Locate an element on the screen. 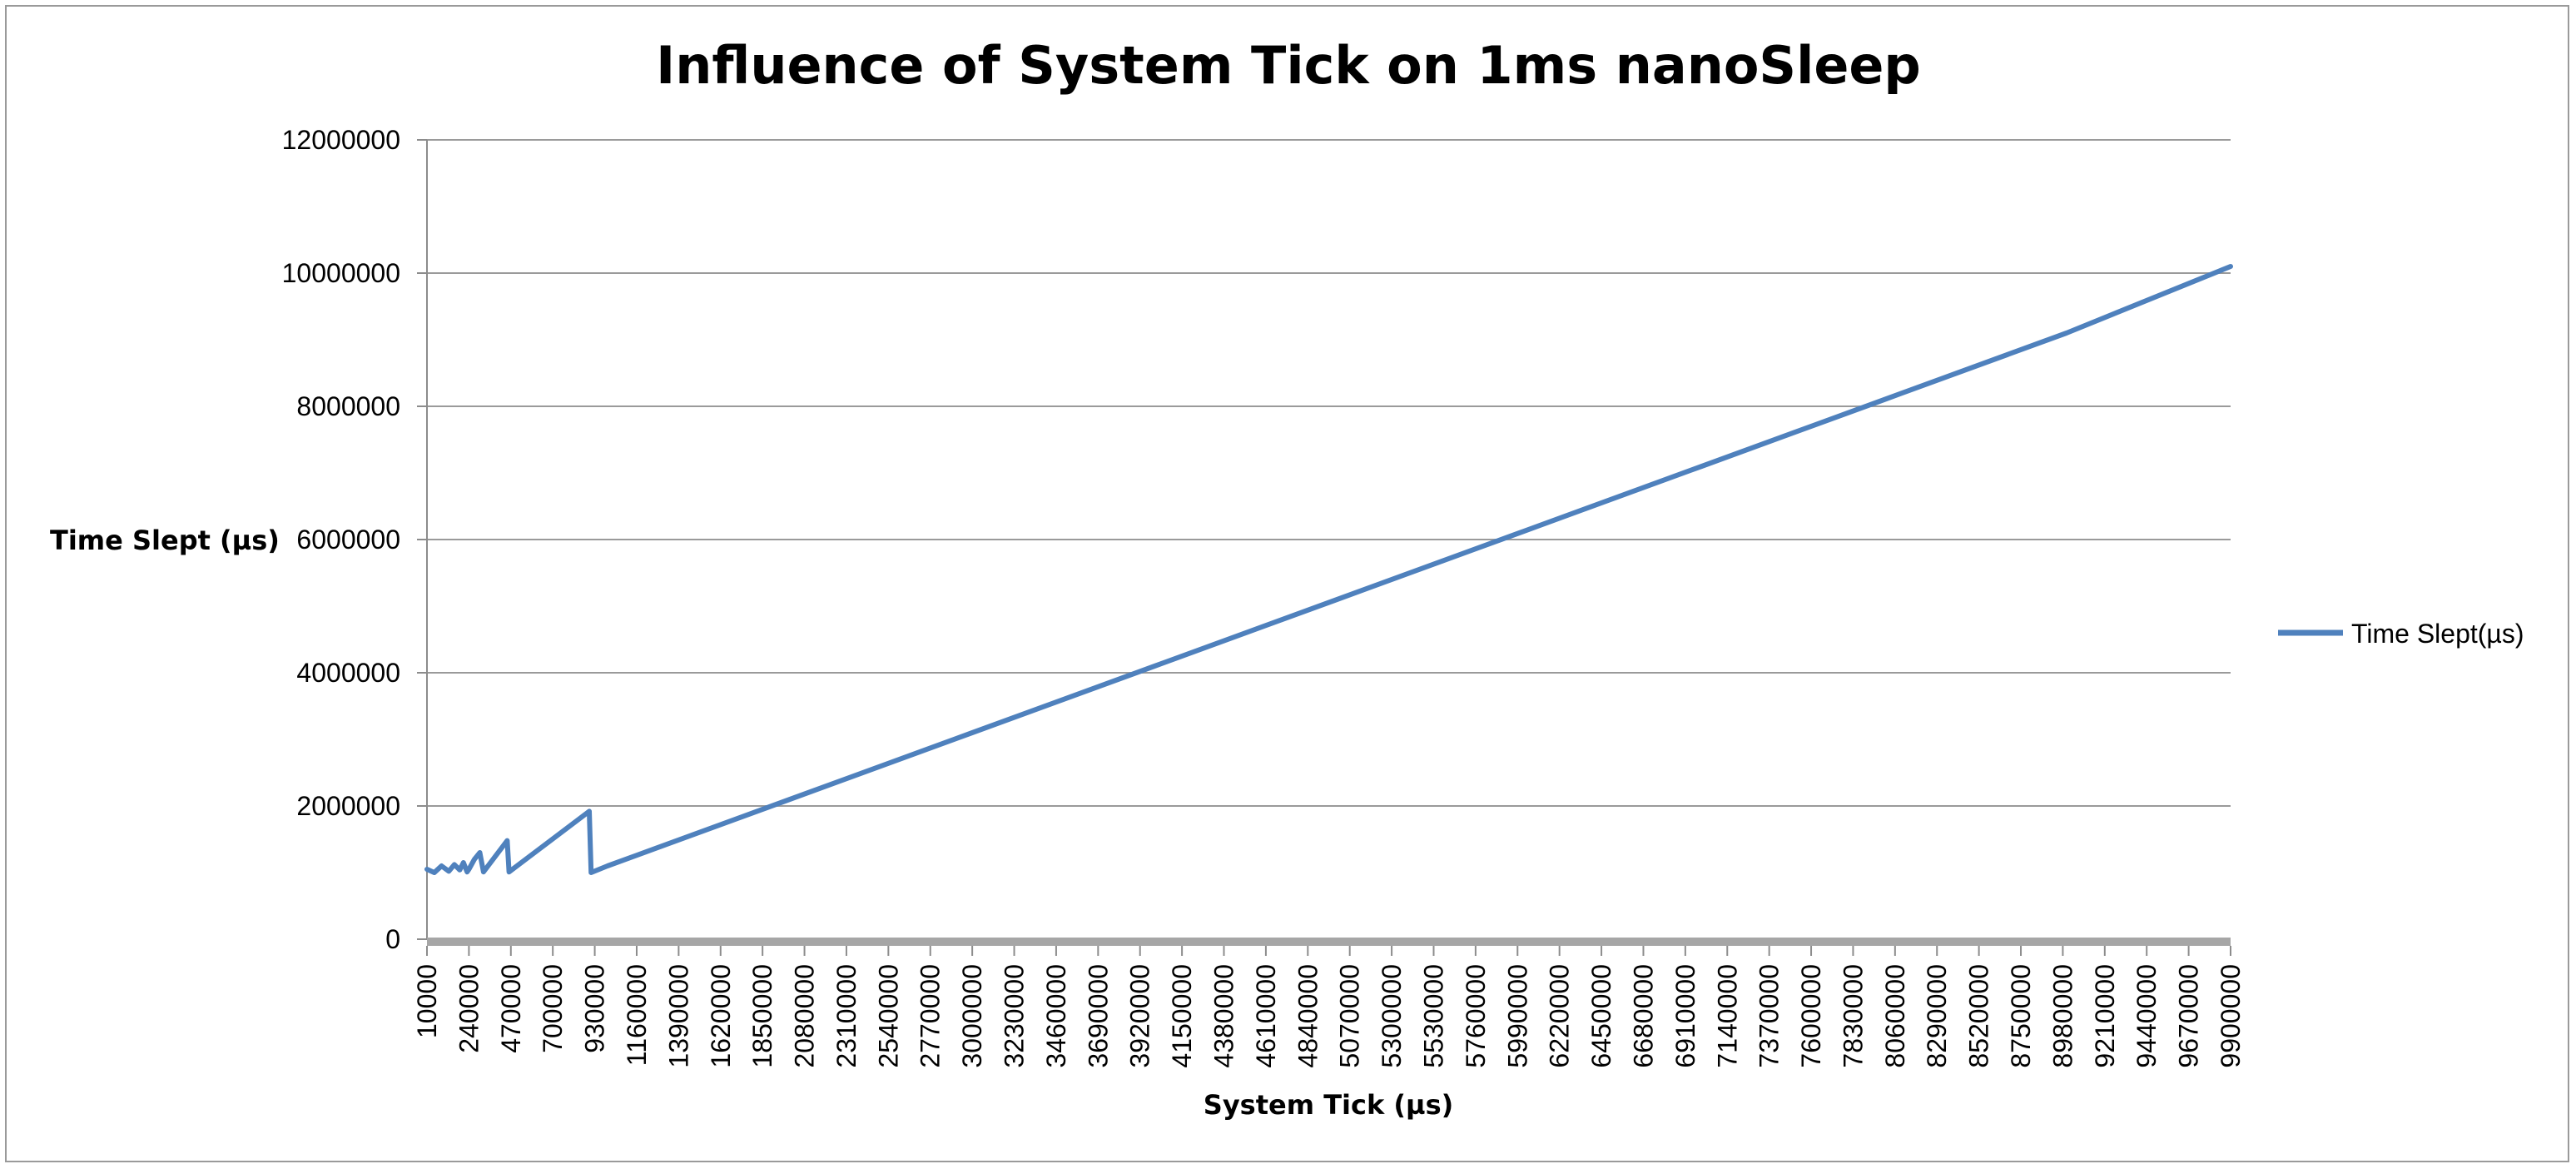 This screenshot has width=2576, height=1169. x-tick-label: 3230000 is located at coordinates (1015, 1016).